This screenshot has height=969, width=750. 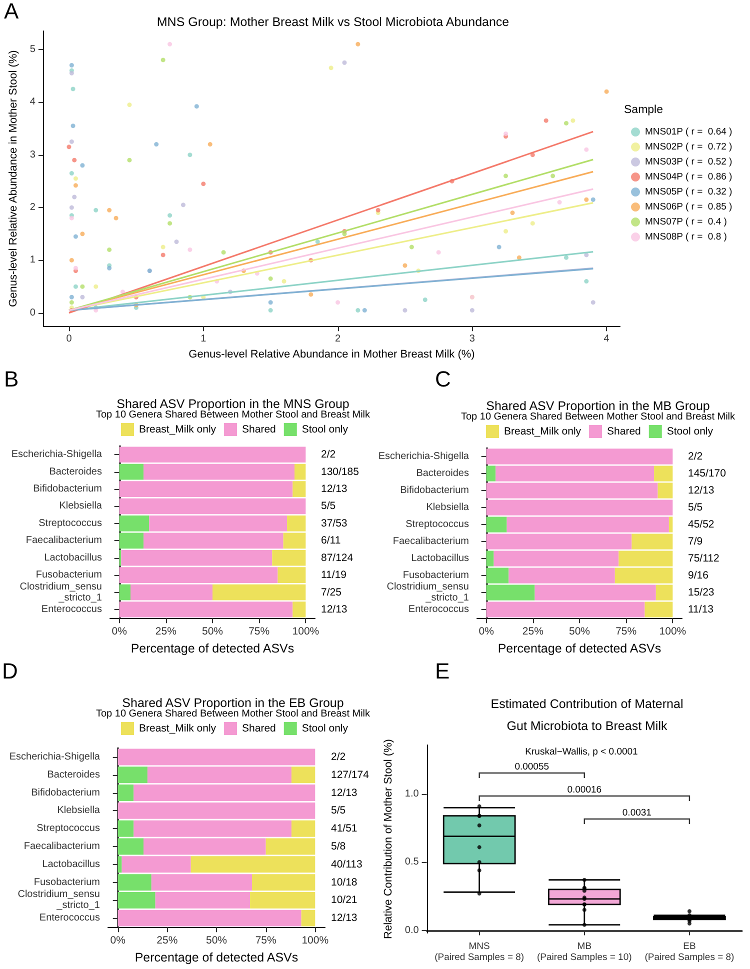 I want to click on text: 5/8, so click(x=338, y=846).